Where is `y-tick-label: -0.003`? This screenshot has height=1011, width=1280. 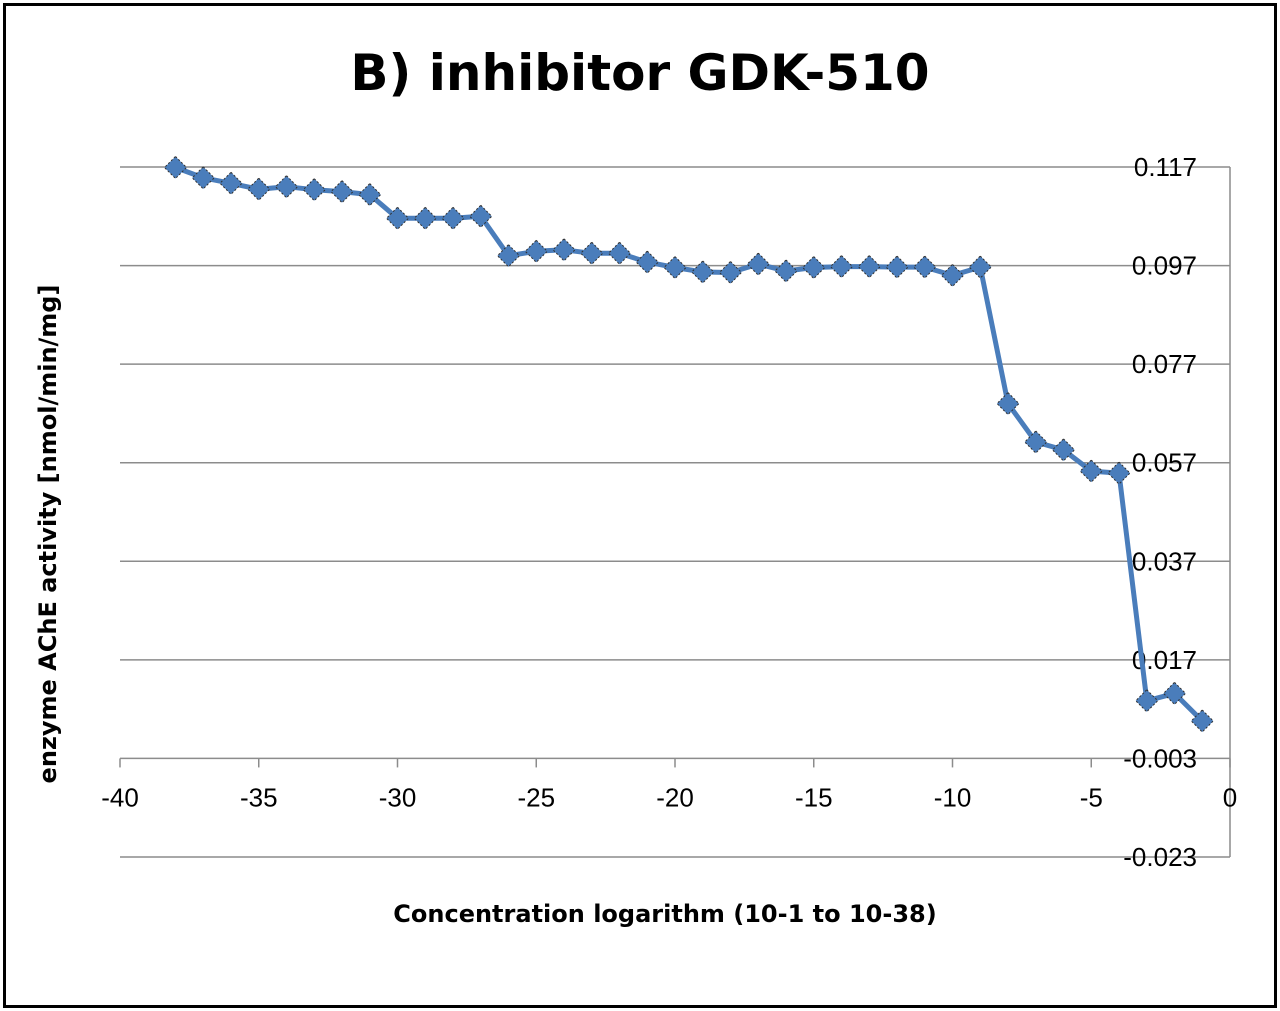 y-tick-label: -0.003 is located at coordinates (1160, 758).